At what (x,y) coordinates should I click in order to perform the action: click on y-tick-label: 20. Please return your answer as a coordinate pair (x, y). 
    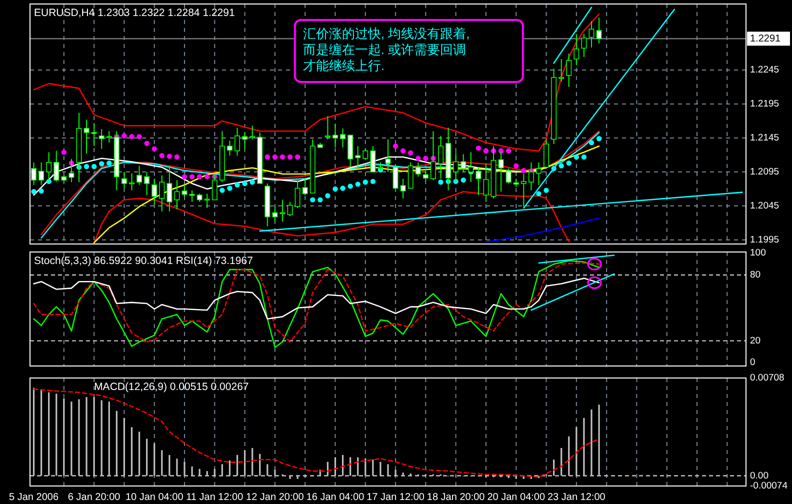
    Looking at the image, I should click on (755, 340).